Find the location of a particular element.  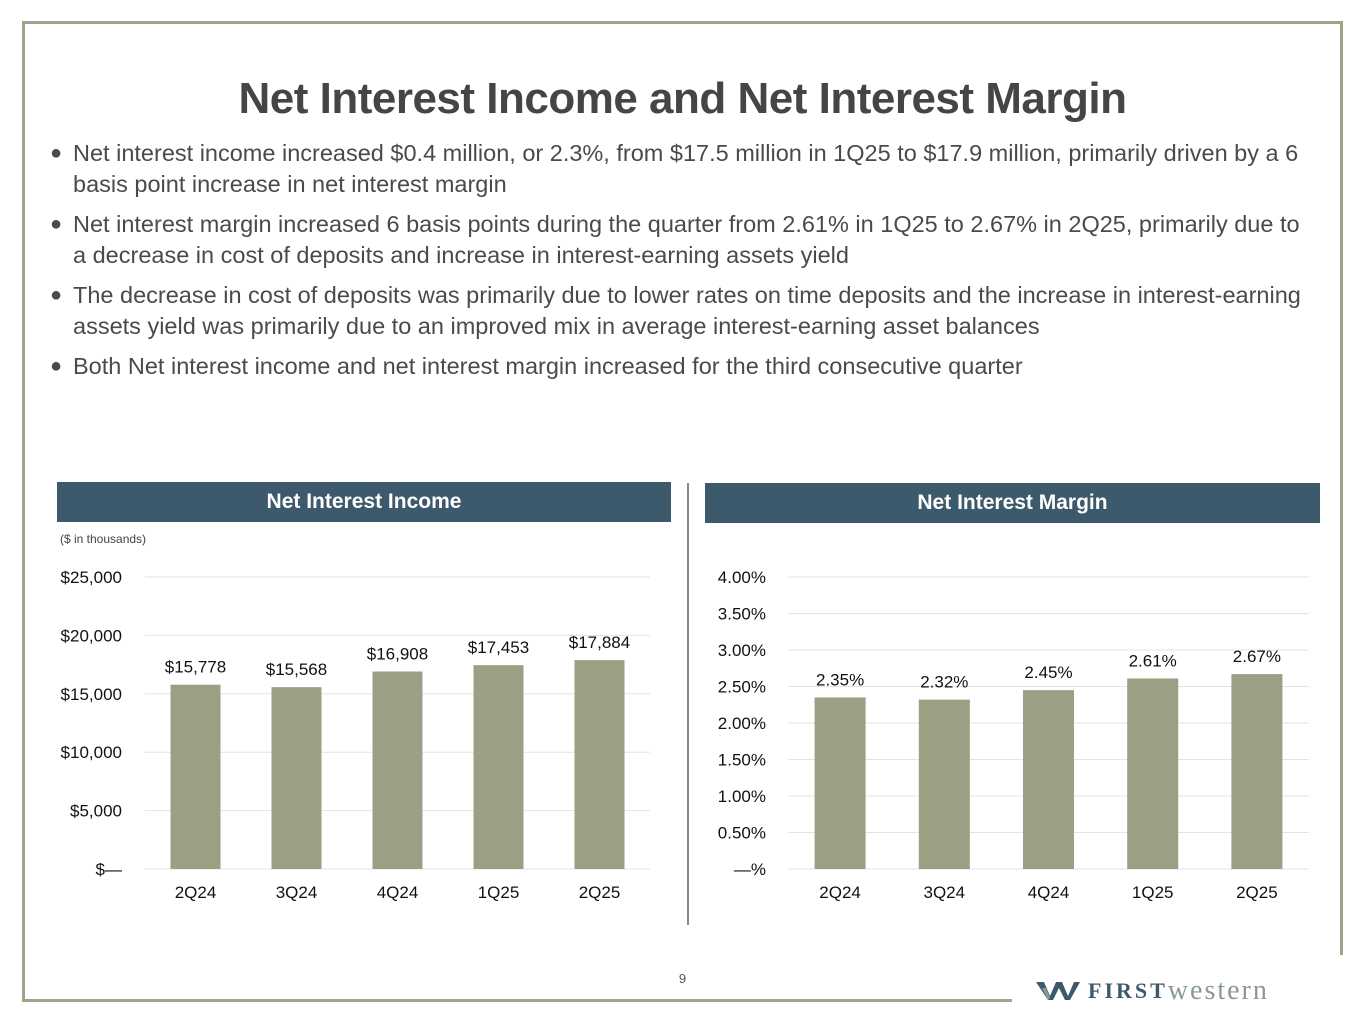

nim-y-tick-label: —% is located at coordinates (750, 869).